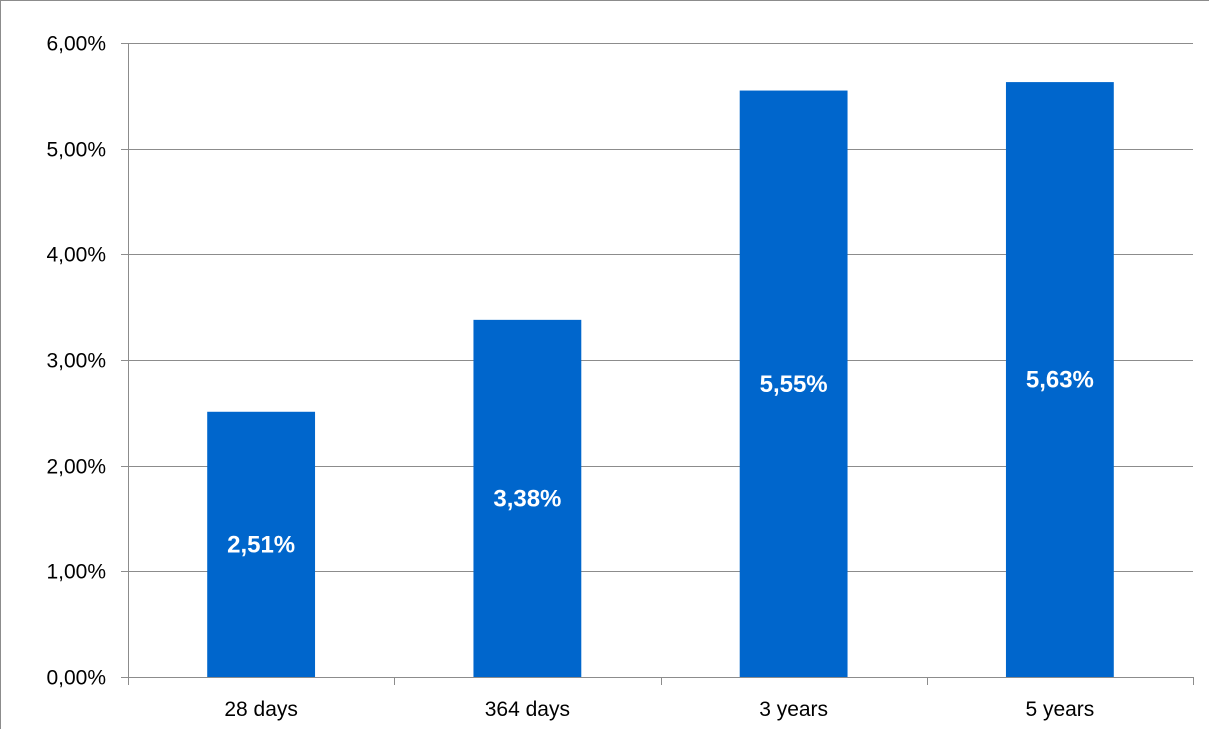 The image size is (1209, 730). I want to click on x-tick-label: 3 years, so click(793, 709).